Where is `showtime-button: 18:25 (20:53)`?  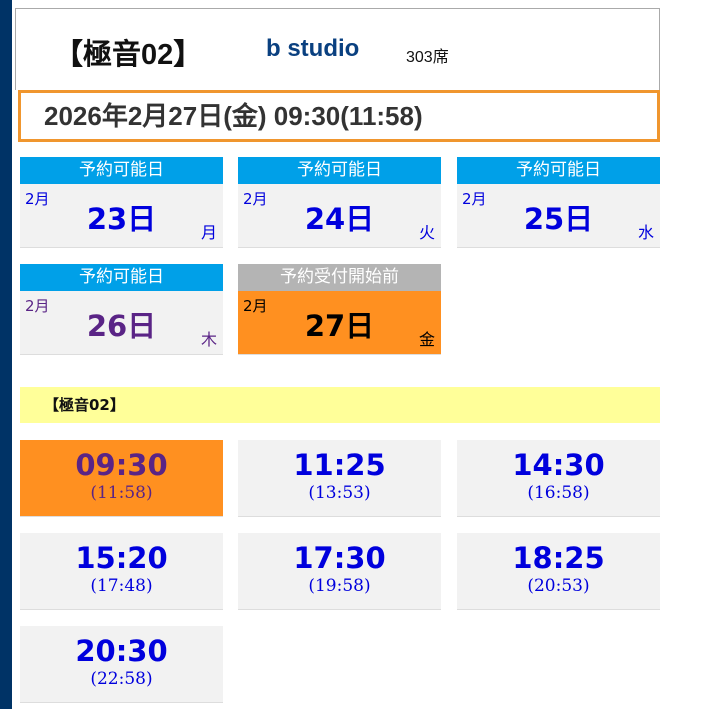 showtime-button: 18:25 (20:53) is located at coordinates (558, 571).